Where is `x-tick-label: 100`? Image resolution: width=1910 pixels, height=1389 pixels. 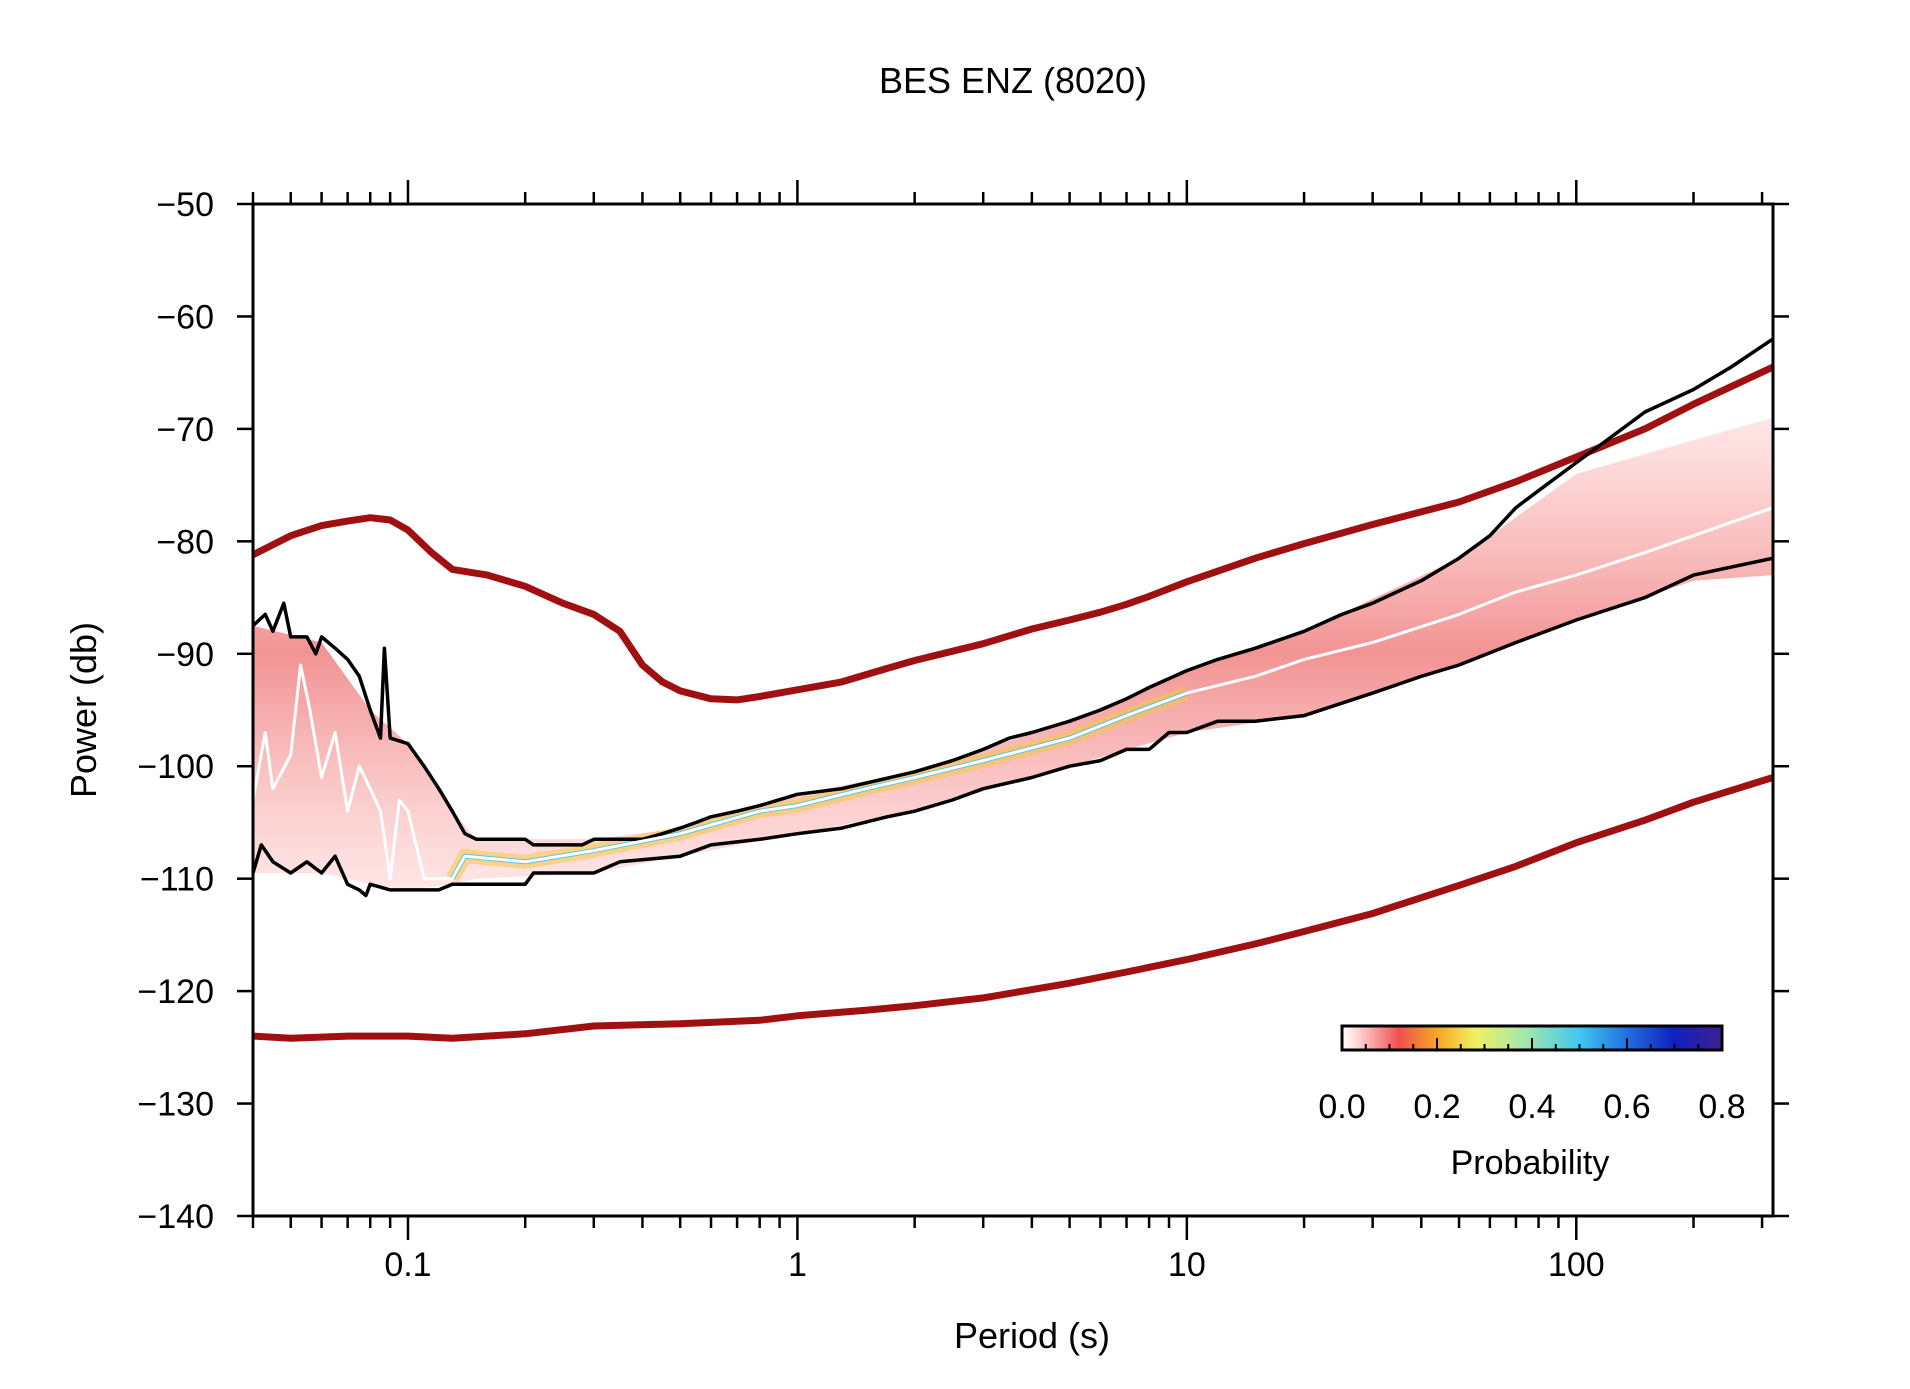 x-tick-label: 100 is located at coordinates (1576, 1265).